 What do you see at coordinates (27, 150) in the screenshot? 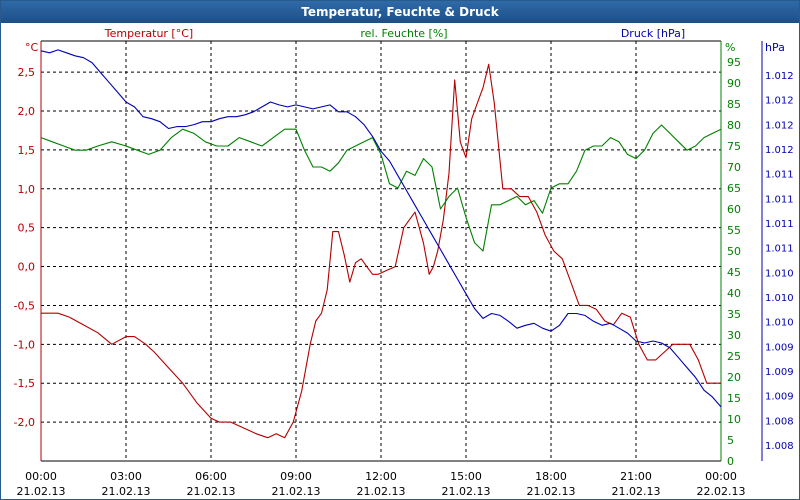
I see `temp-tick-label: 1,5` at bounding box center [27, 150].